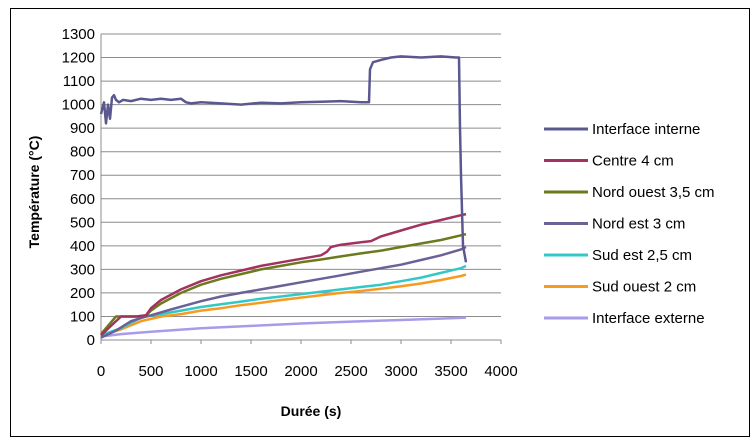 Image resolution: width=755 pixels, height=440 pixels. Describe the element at coordinates (34, 192) in the screenshot. I see `y-axis-title: Température (°C)` at that location.